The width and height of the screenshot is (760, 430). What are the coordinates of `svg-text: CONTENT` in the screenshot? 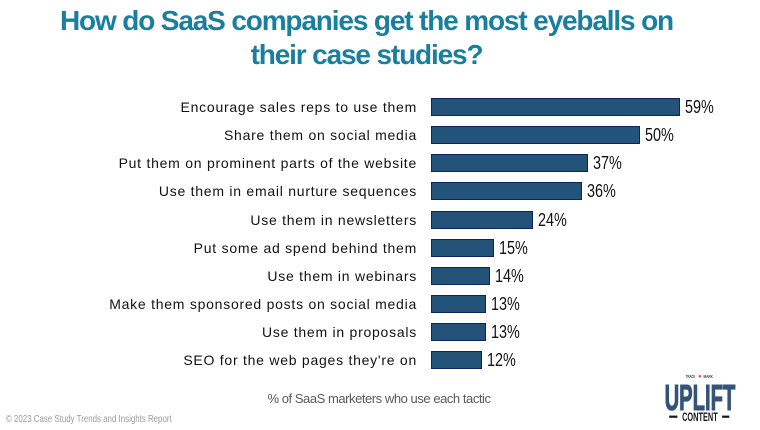 It's located at (700, 418).